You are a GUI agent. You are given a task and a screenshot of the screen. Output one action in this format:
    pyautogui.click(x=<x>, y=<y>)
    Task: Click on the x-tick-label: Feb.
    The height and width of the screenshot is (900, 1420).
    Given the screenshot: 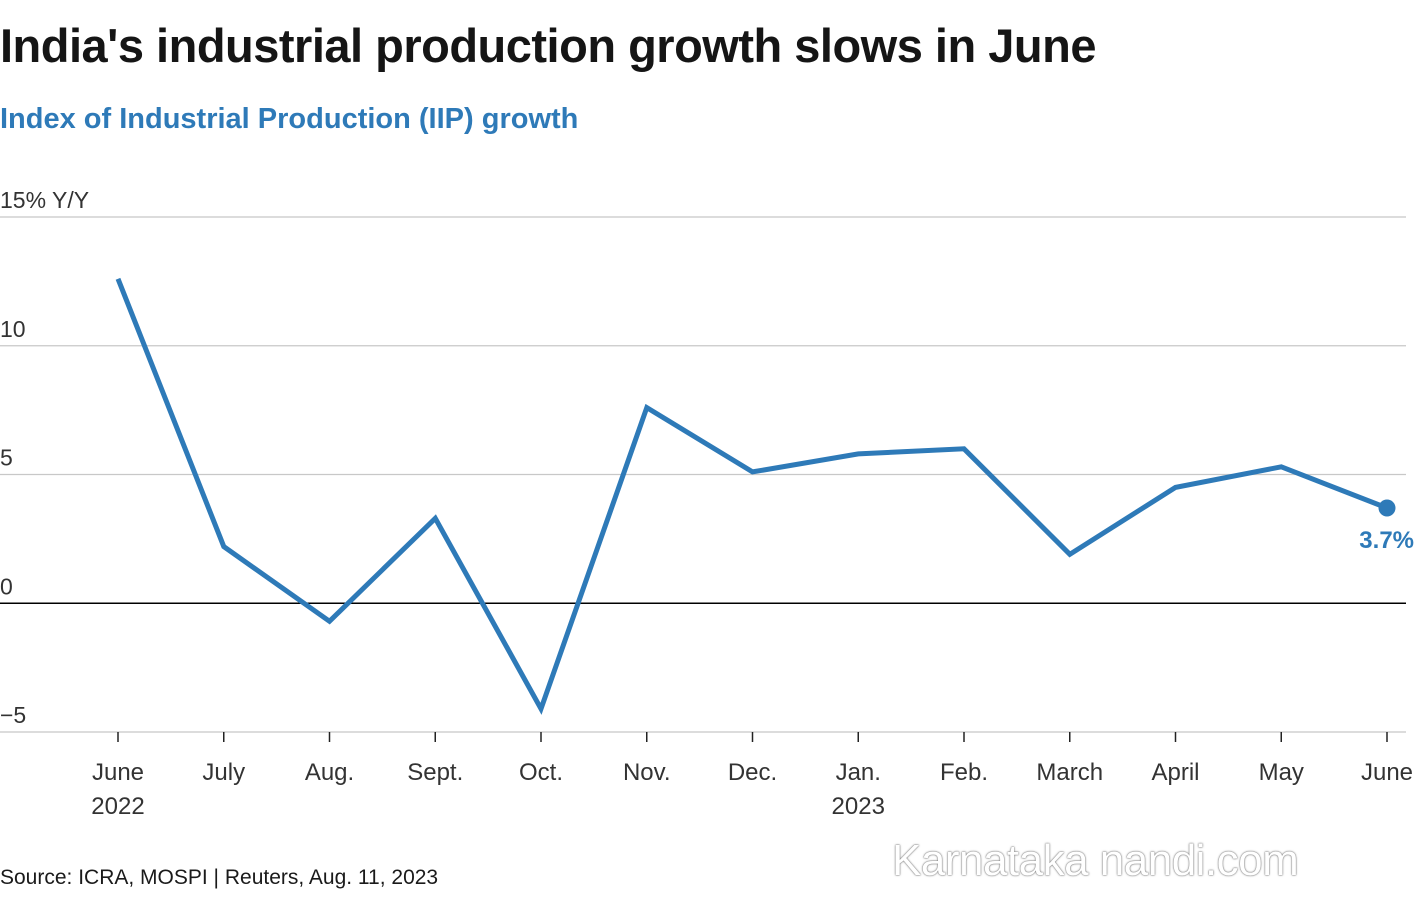 What is the action you would take?
    pyautogui.click(x=964, y=772)
    